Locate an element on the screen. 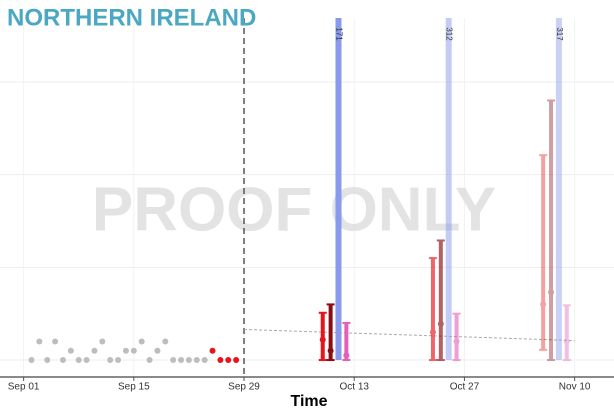 The height and width of the screenshot is (411, 614). x-tick-label: Nov 10 is located at coordinates (575, 387).